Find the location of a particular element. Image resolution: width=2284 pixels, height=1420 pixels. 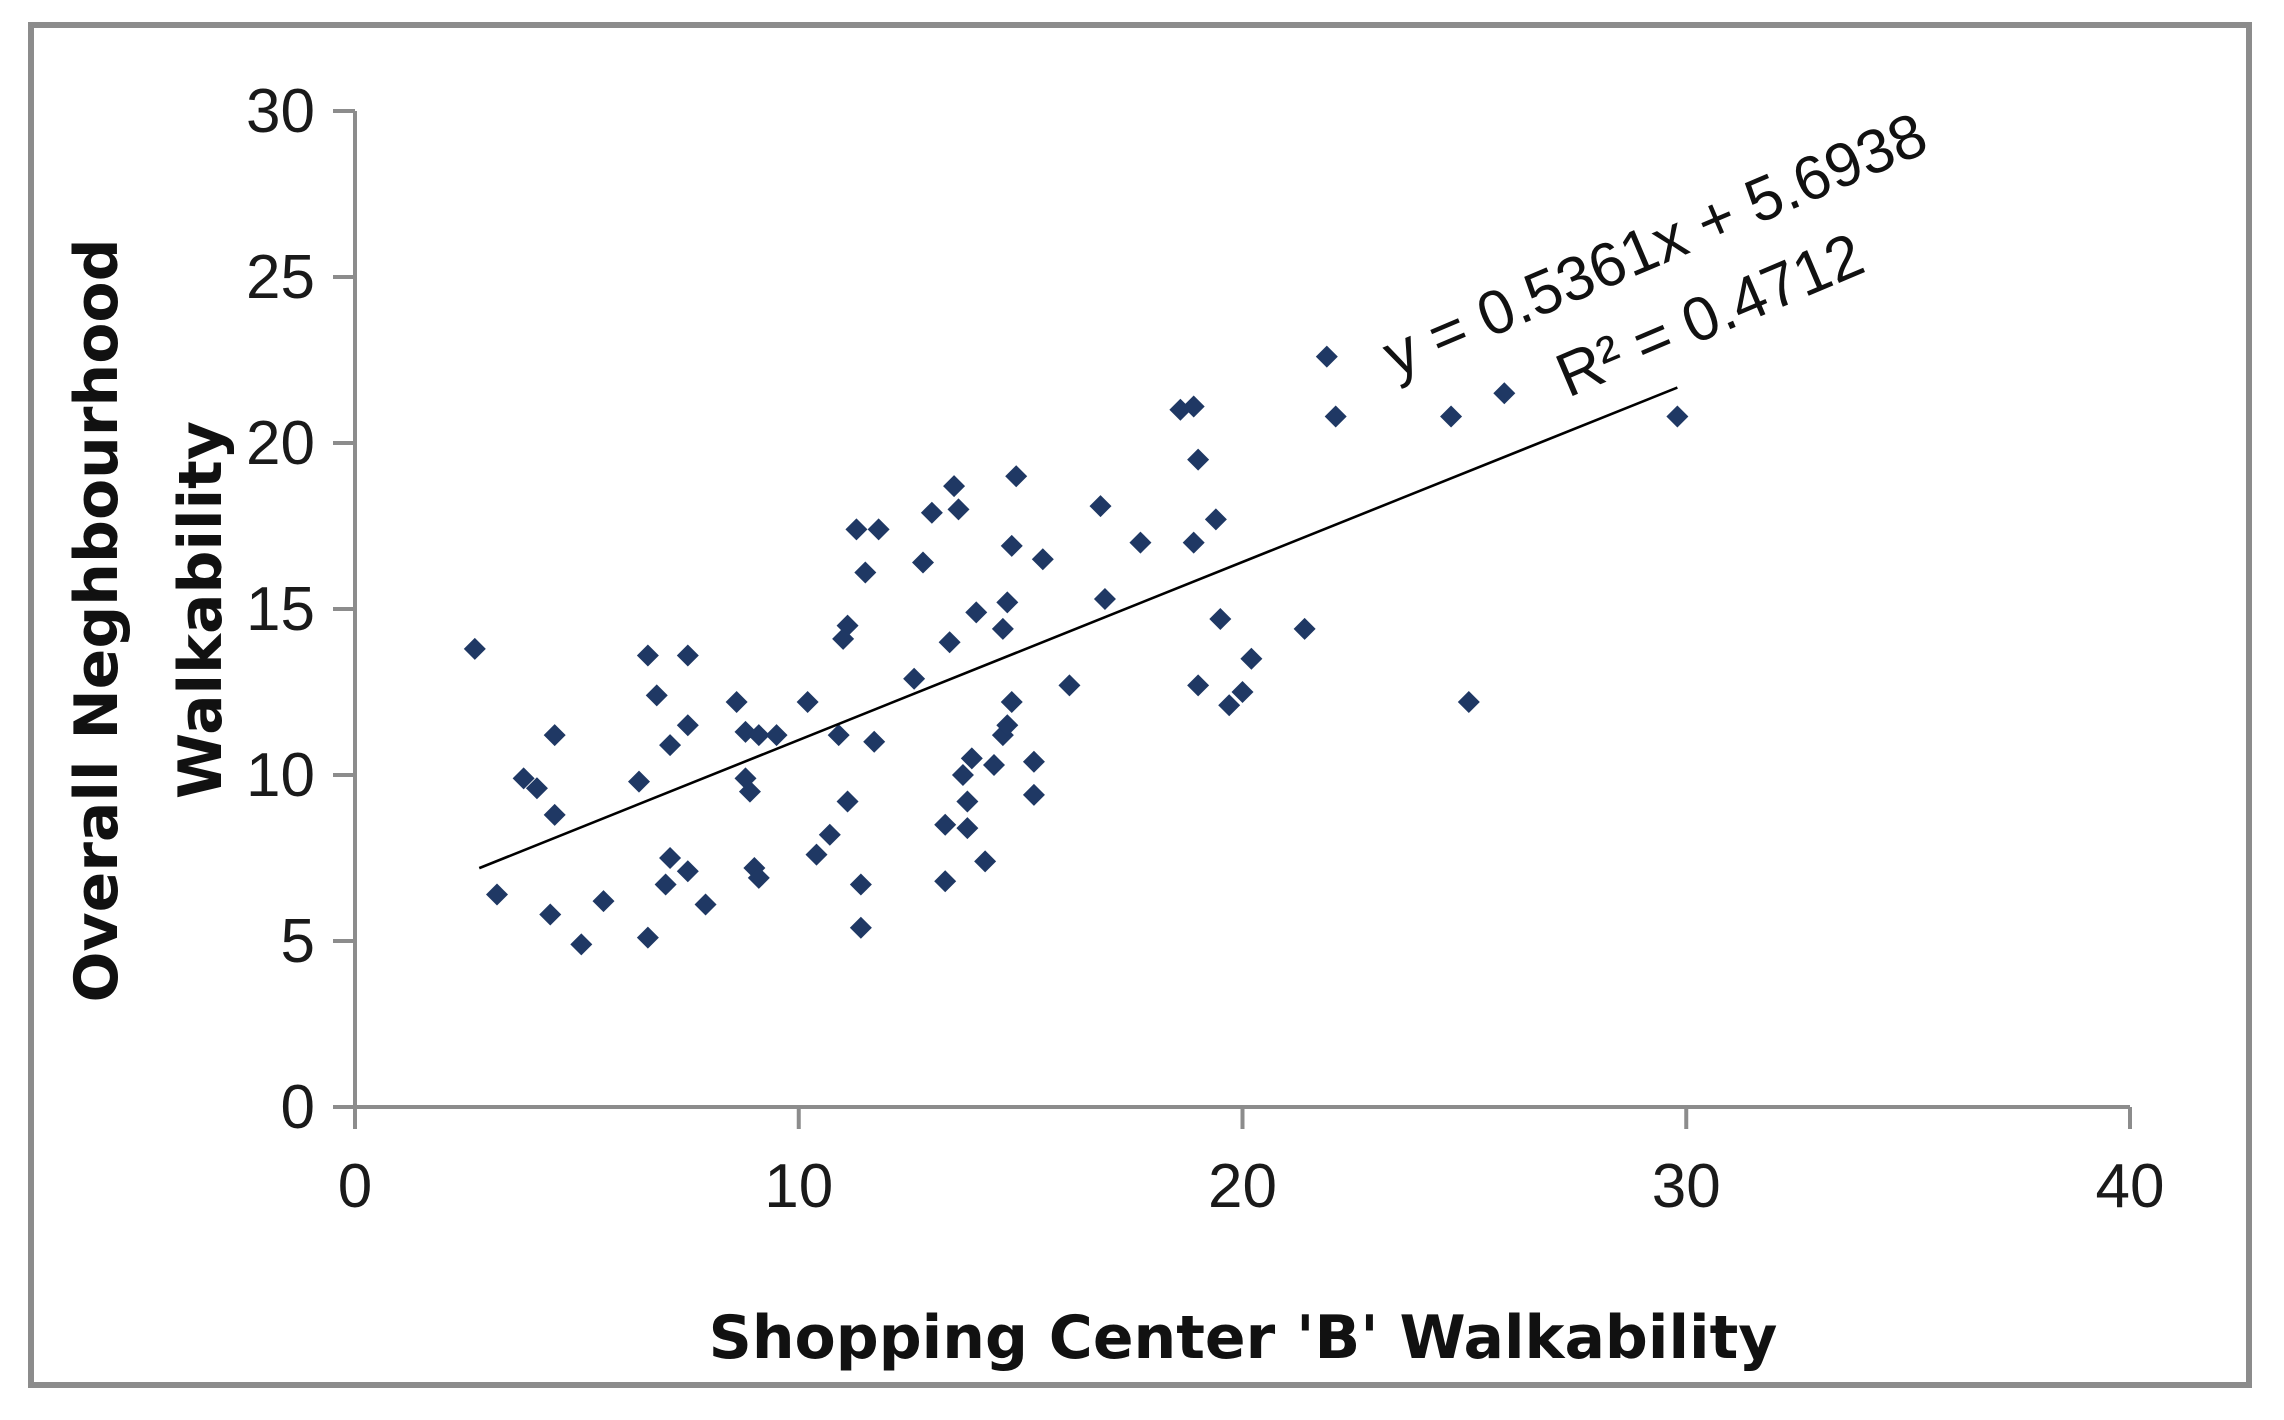

y-tick-label: 25 is located at coordinates (280, 277).